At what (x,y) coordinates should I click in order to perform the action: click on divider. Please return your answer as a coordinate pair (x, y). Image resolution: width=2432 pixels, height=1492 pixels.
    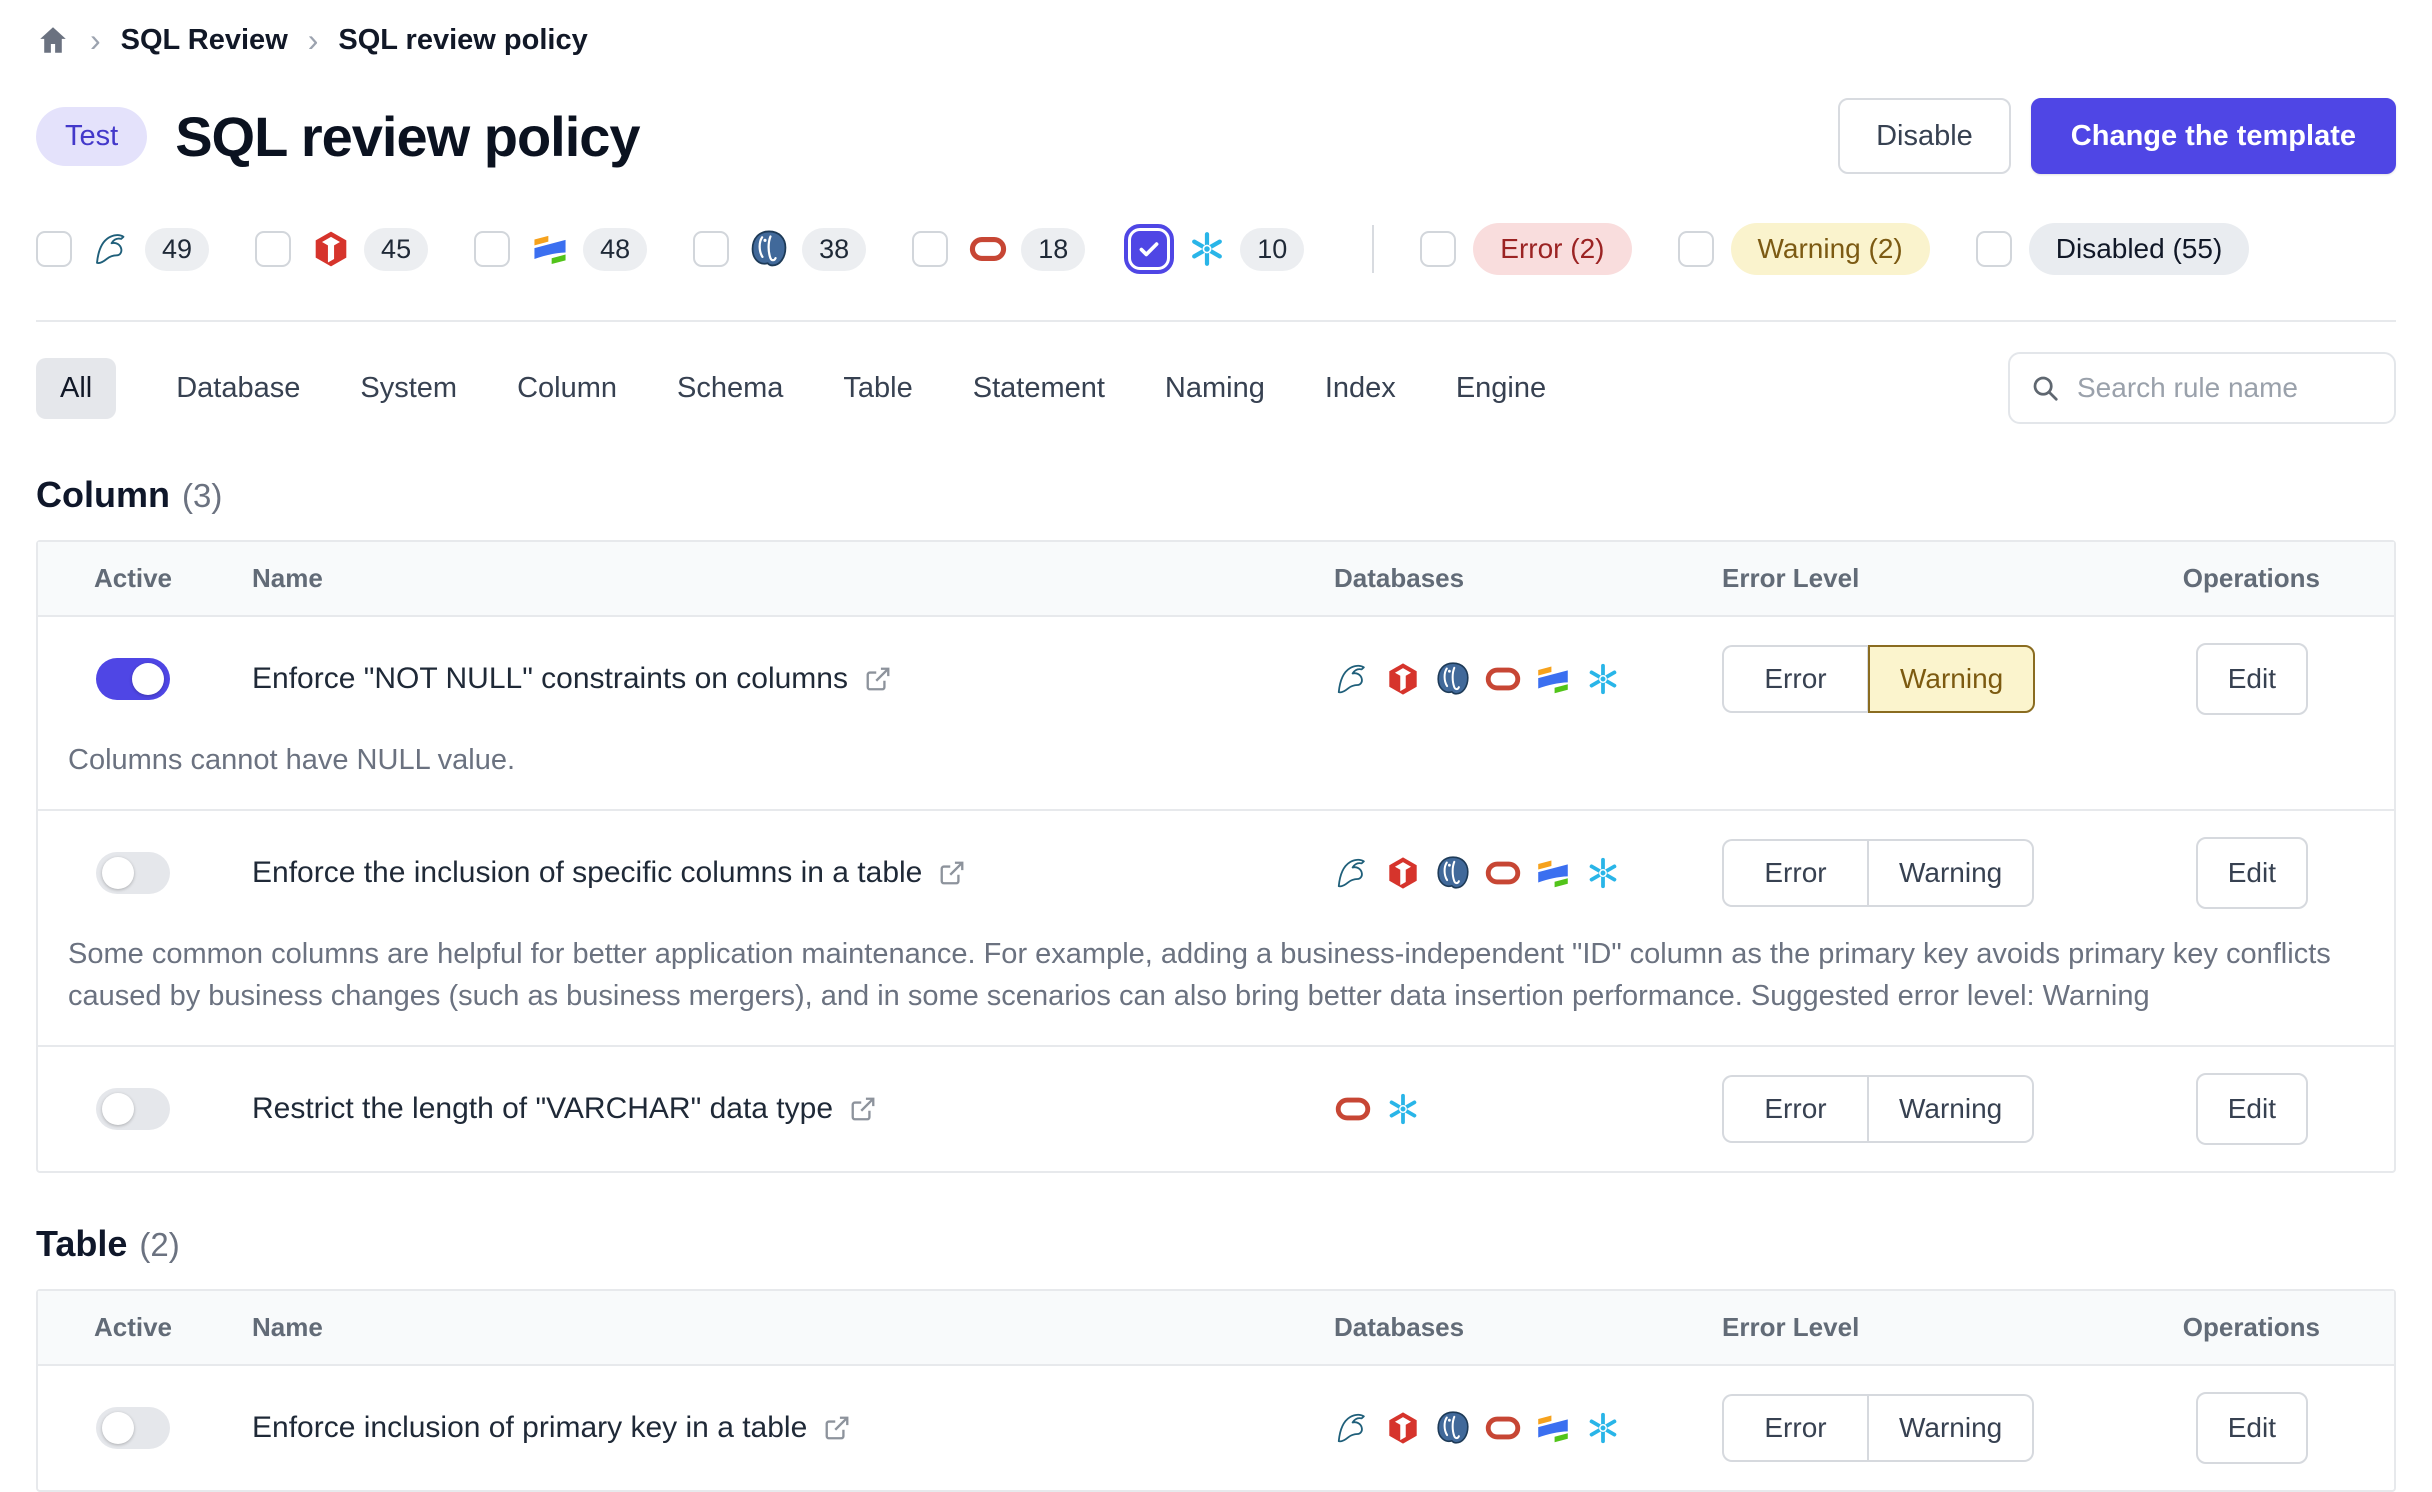
    Looking at the image, I should click on (1216, 321).